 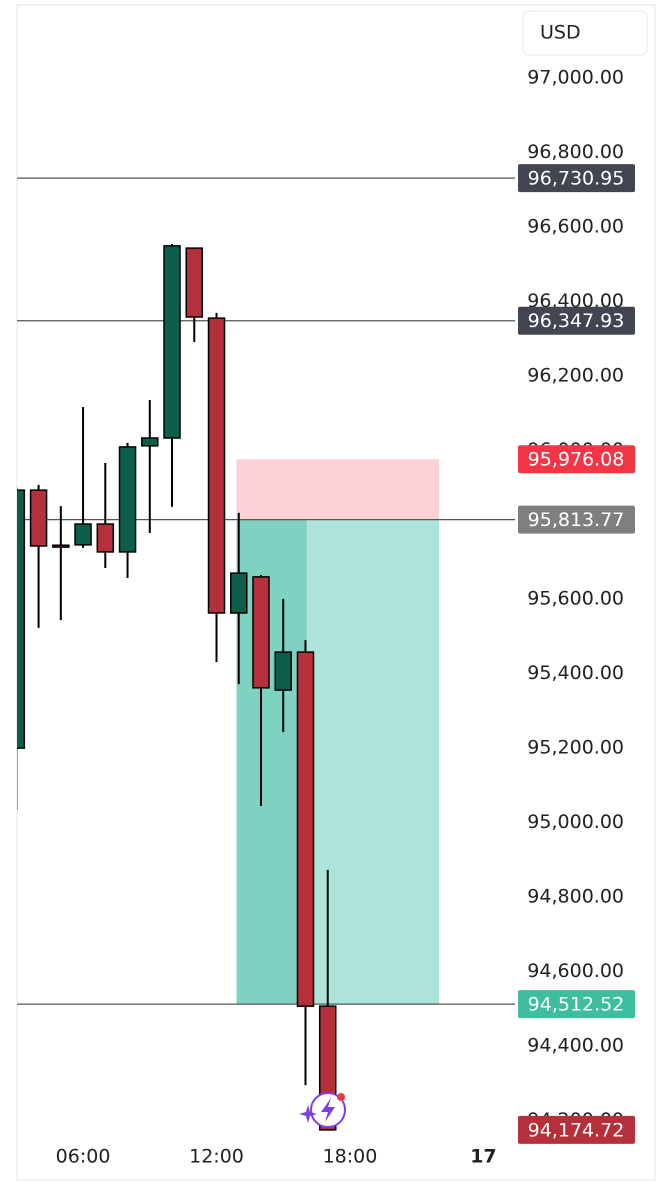 I want to click on y-tick-label: 96,800.00, so click(x=575, y=152).